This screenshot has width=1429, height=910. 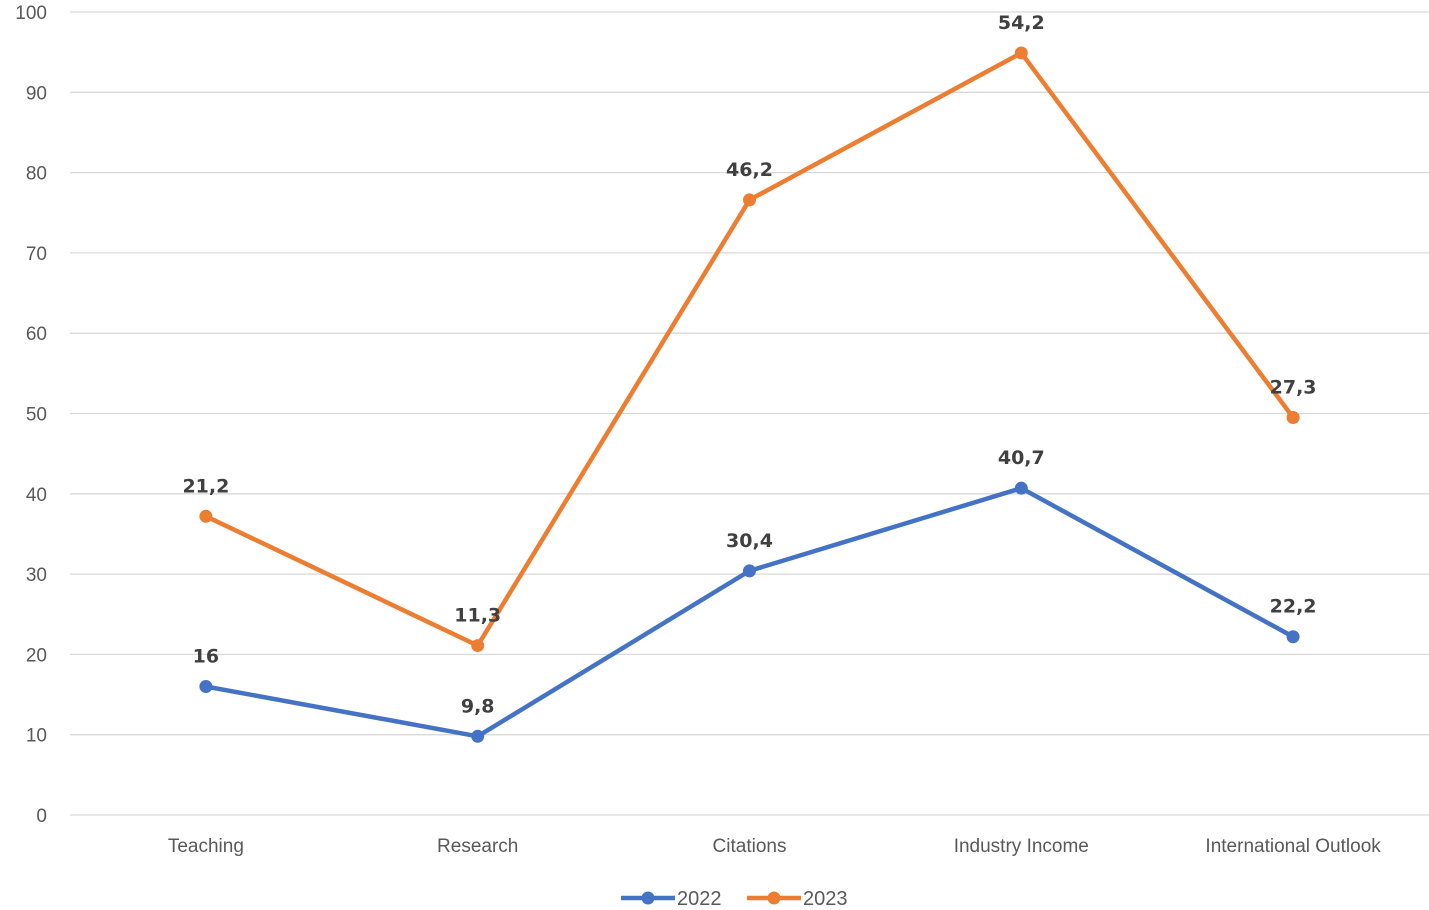 What do you see at coordinates (206, 657) in the screenshot?
I see `data-label-2022: 16` at bounding box center [206, 657].